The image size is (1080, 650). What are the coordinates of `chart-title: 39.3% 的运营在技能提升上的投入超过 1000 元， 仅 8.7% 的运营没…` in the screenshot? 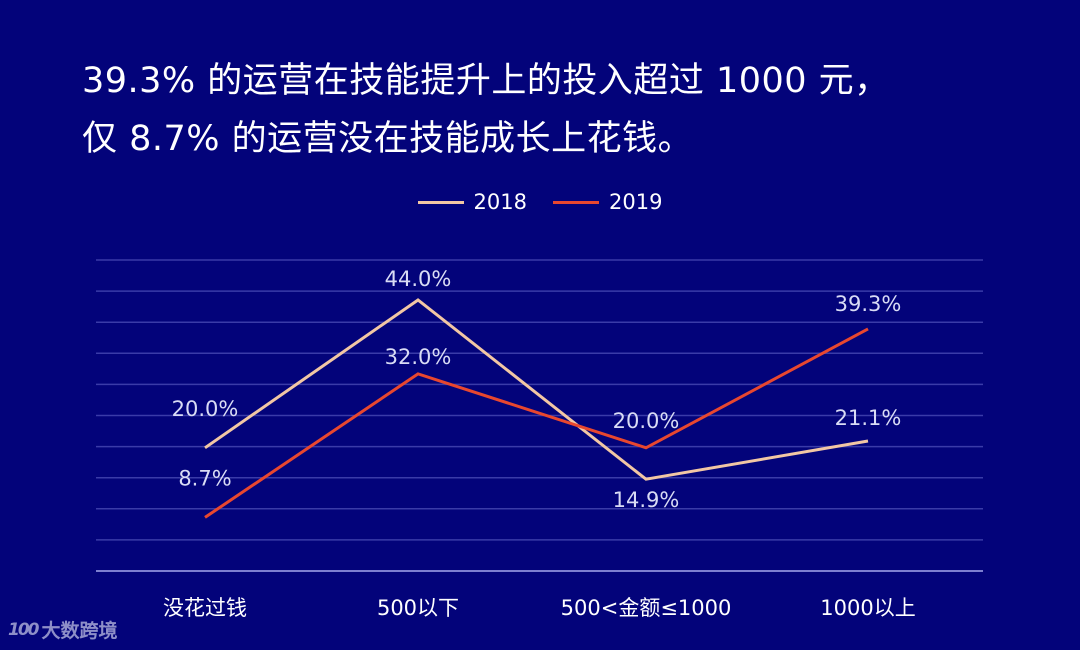 It's located at (486, 110).